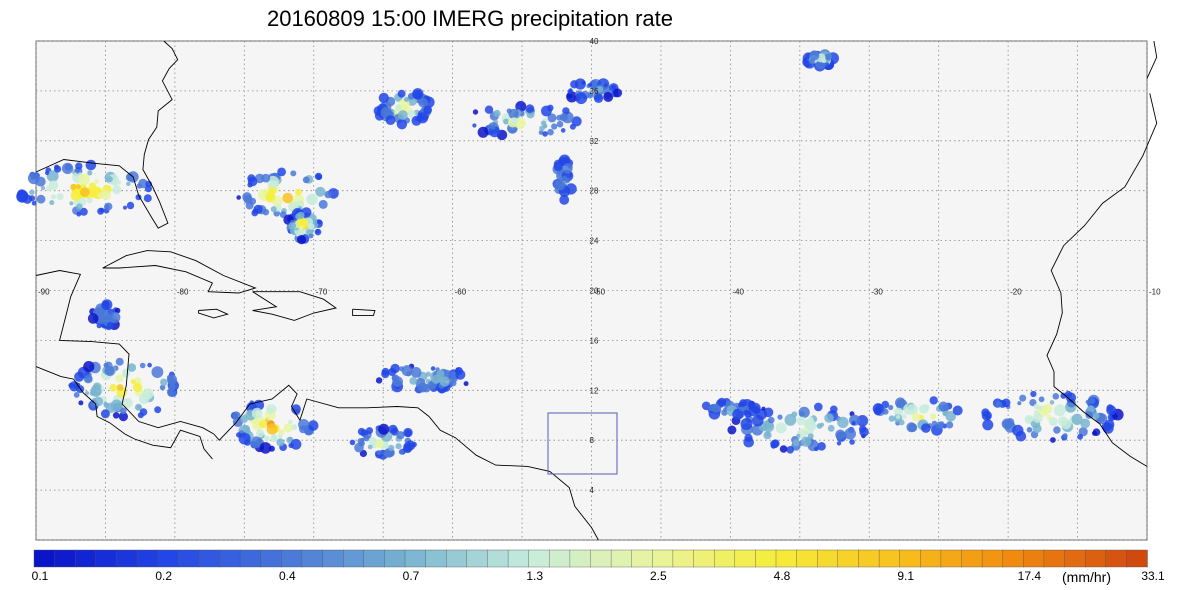  What do you see at coordinates (594, 291) in the screenshot?
I see `lat-tick-label: 20` at bounding box center [594, 291].